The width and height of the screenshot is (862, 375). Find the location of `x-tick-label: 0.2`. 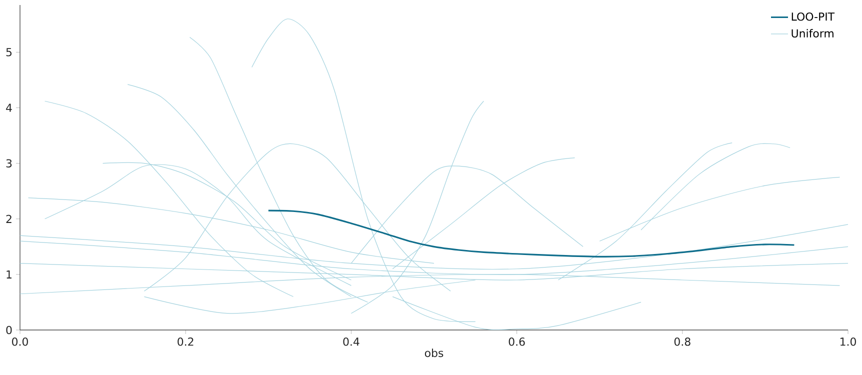

x-tick-label: 0.2 is located at coordinates (186, 342).